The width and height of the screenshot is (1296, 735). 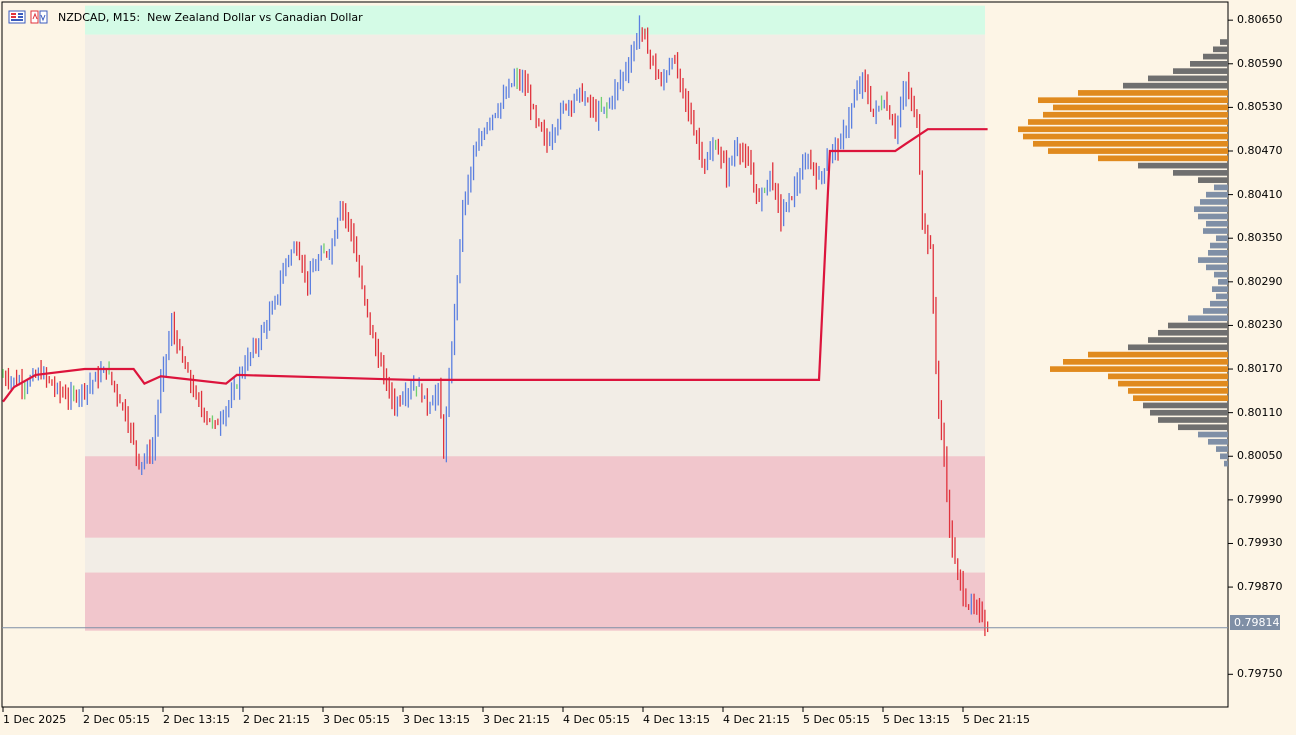 I want to click on time-label: 5 Dec 13:15, so click(x=916, y=719).